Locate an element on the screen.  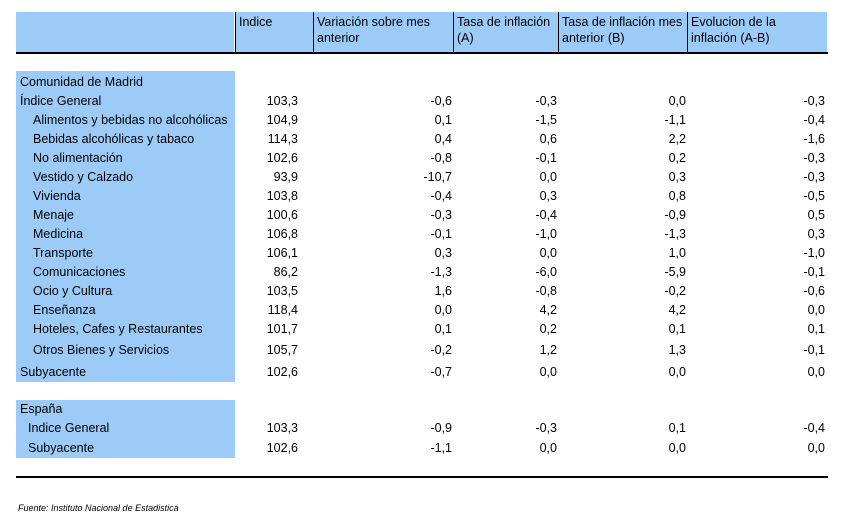
cell-tasa-a: 0,6 is located at coordinates (548, 139).